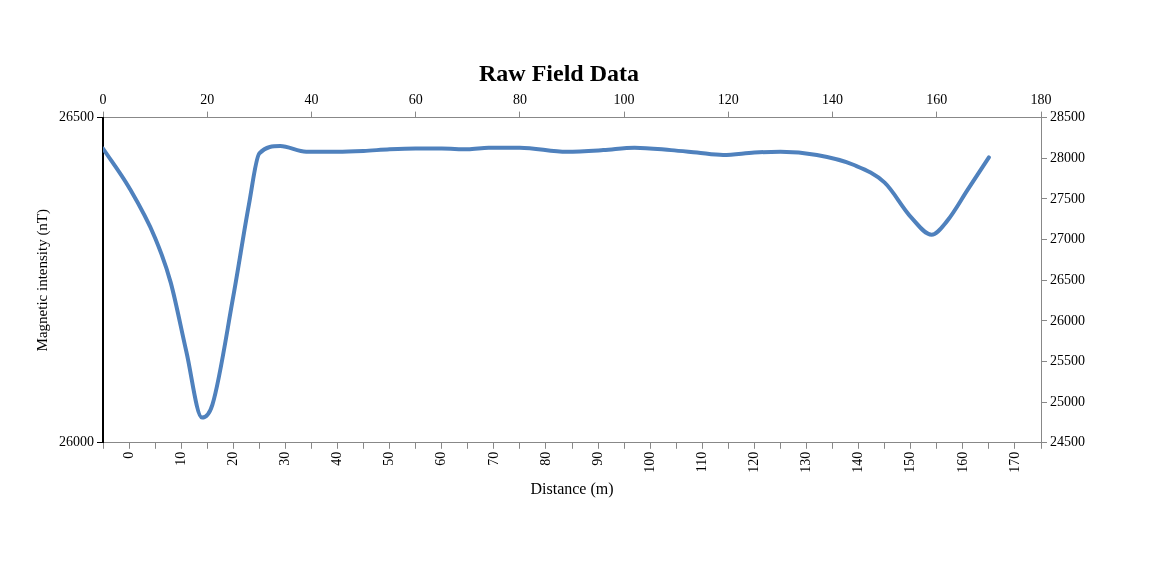 This screenshot has height=563, width=1158. What do you see at coordinates (415, 99) in the screenshot?
I see `x-tick-label: 60` at bounding box center [415, 99].